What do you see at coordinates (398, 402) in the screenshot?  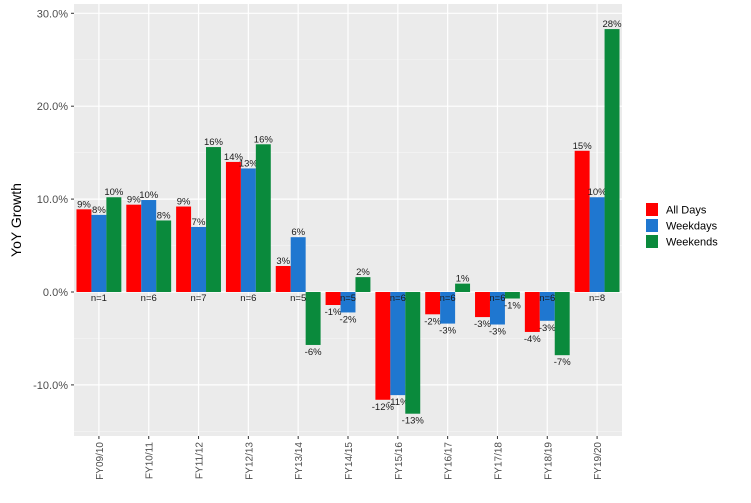 I see `data-label: -11%` at bounding box center [398, 402].